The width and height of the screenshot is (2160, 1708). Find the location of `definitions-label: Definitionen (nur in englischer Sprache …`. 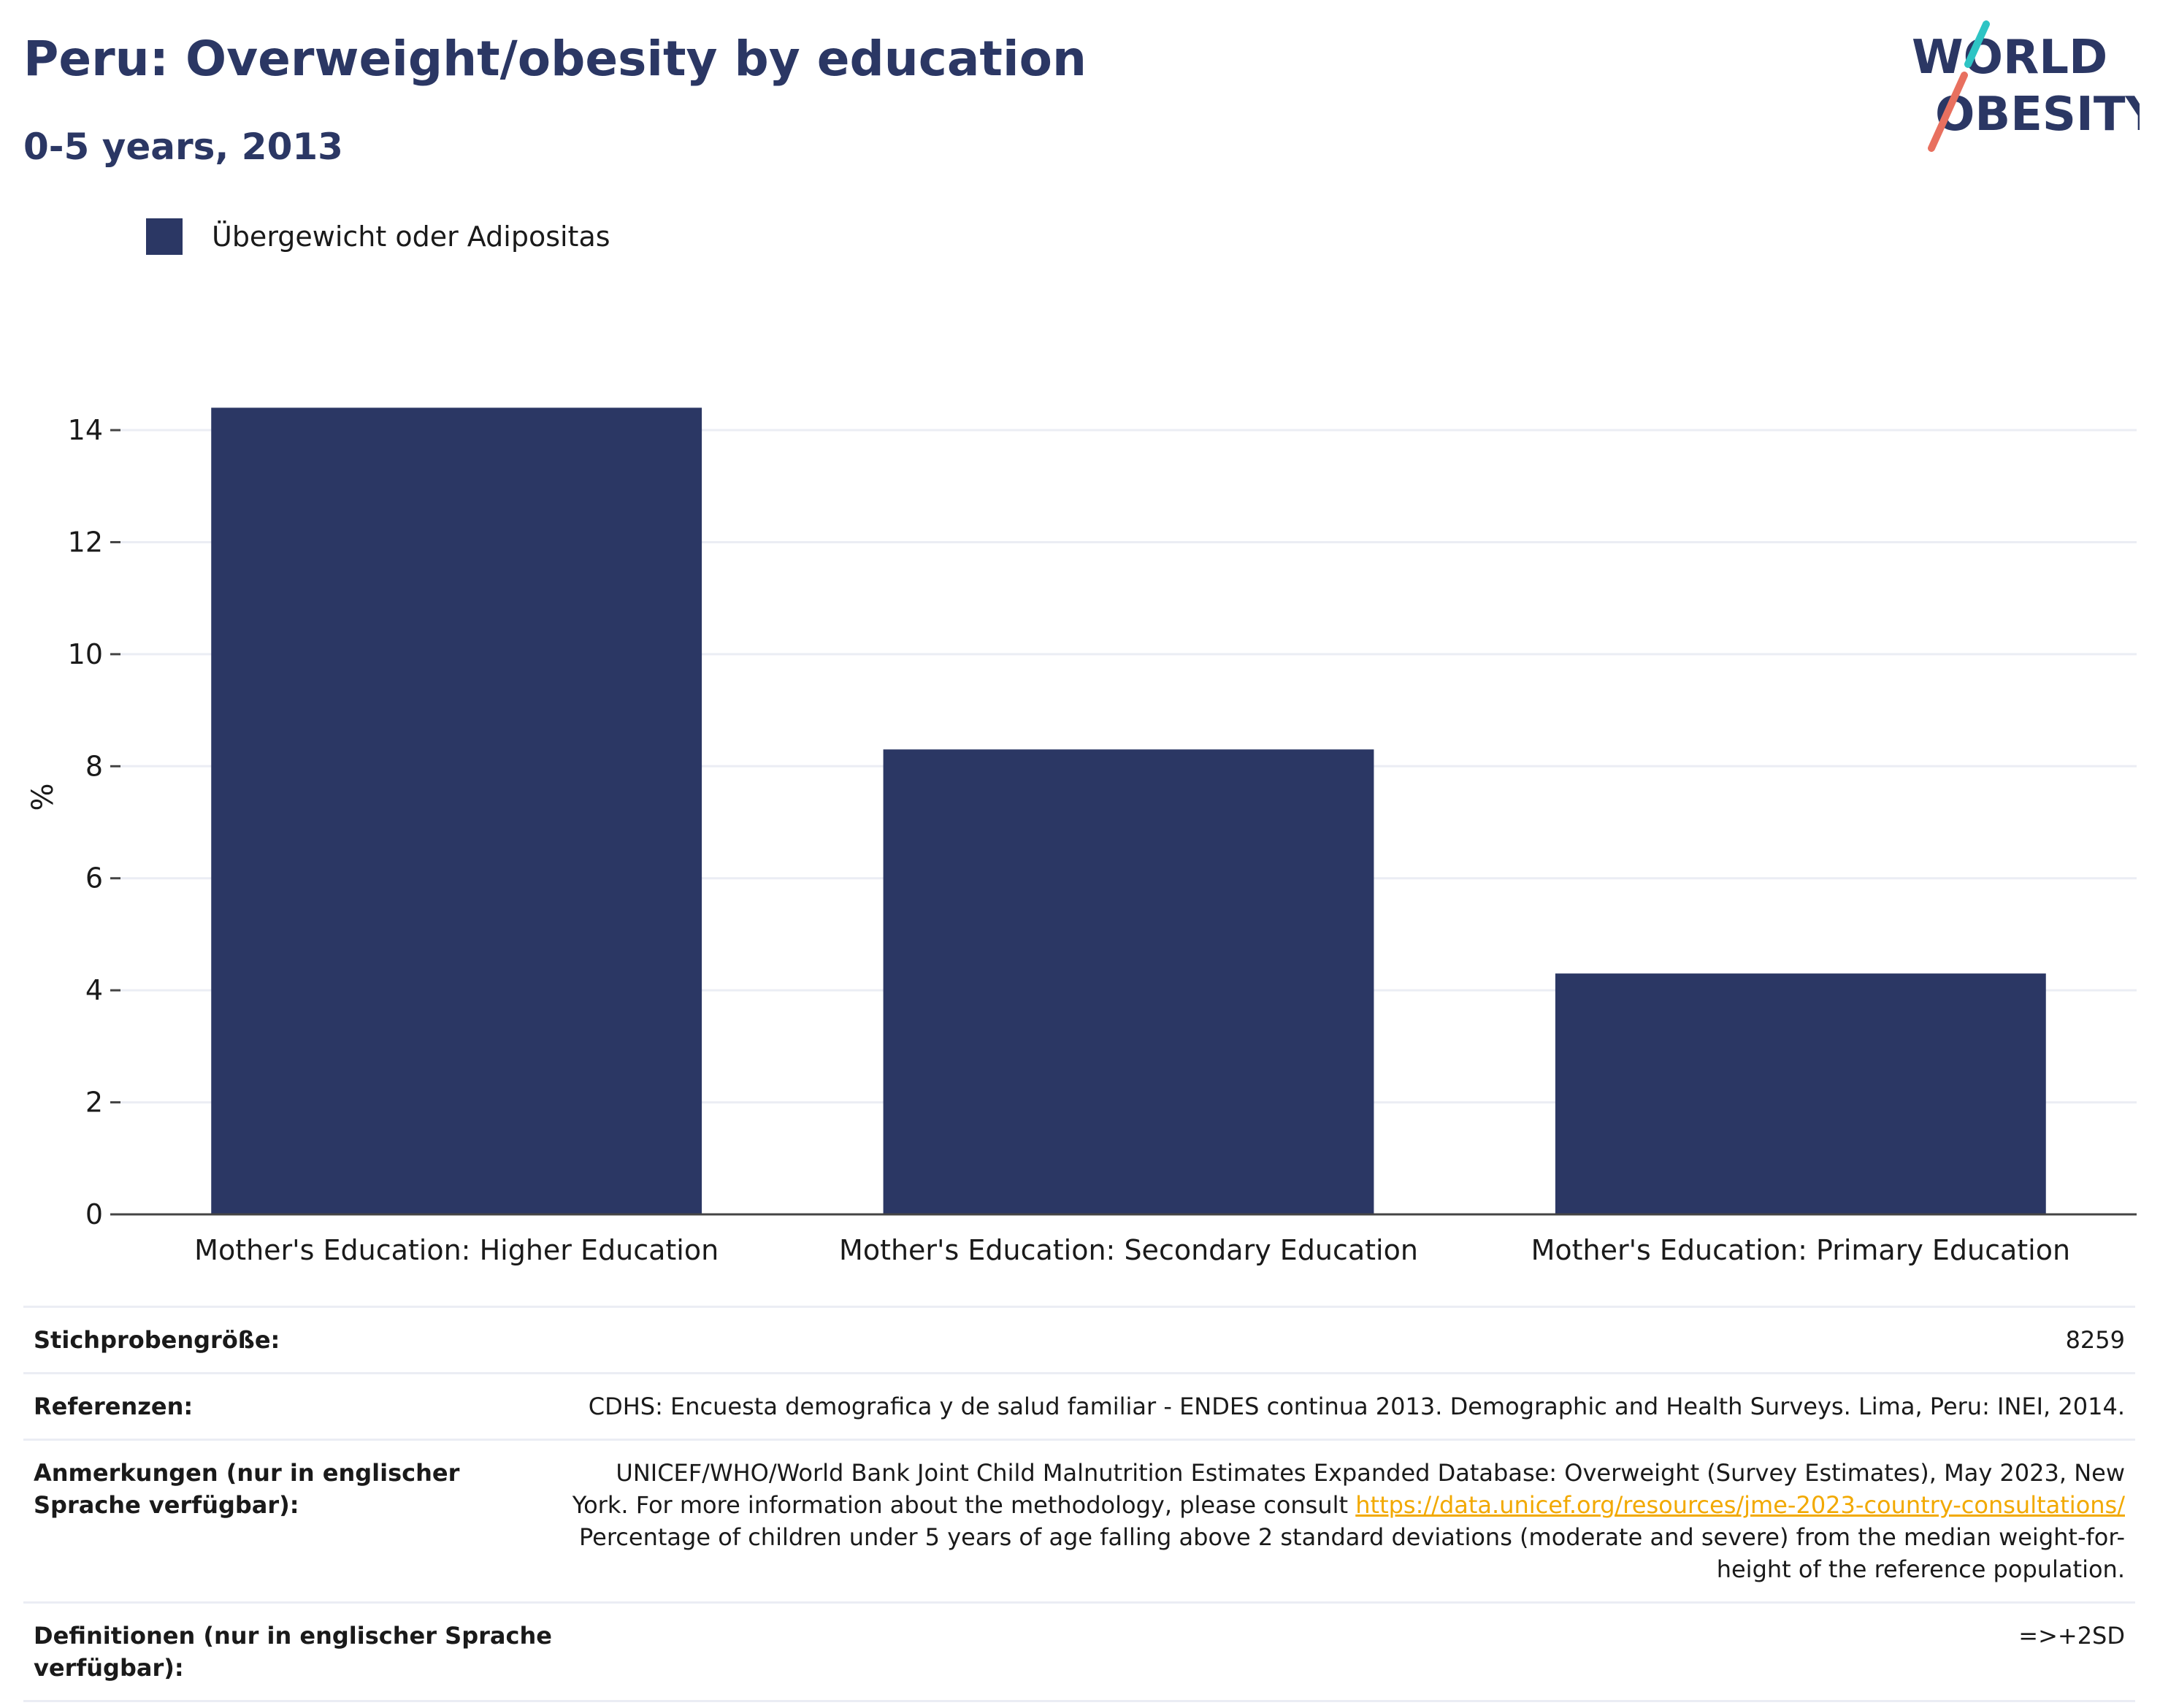

definitions-label: Definitionen (nur in englischer Sprache … is located at coordinates (293, 1652).